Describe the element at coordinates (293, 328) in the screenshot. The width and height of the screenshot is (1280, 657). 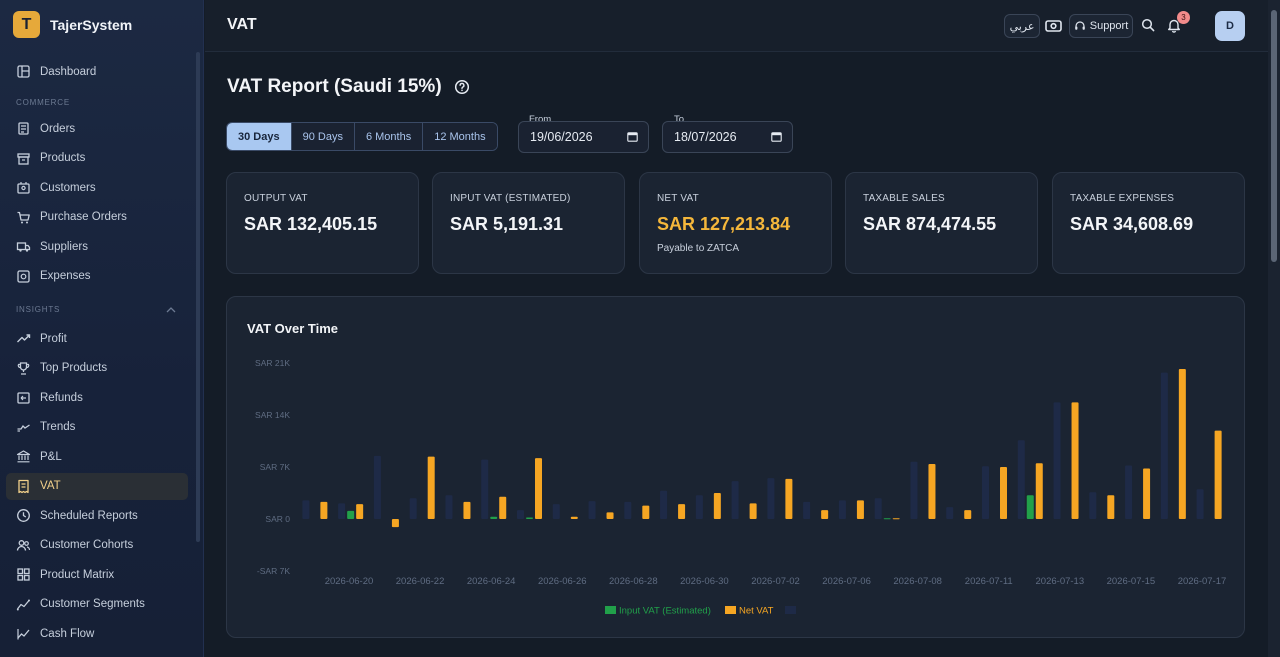
I see `chart-title: VAT Over Time` at that location.